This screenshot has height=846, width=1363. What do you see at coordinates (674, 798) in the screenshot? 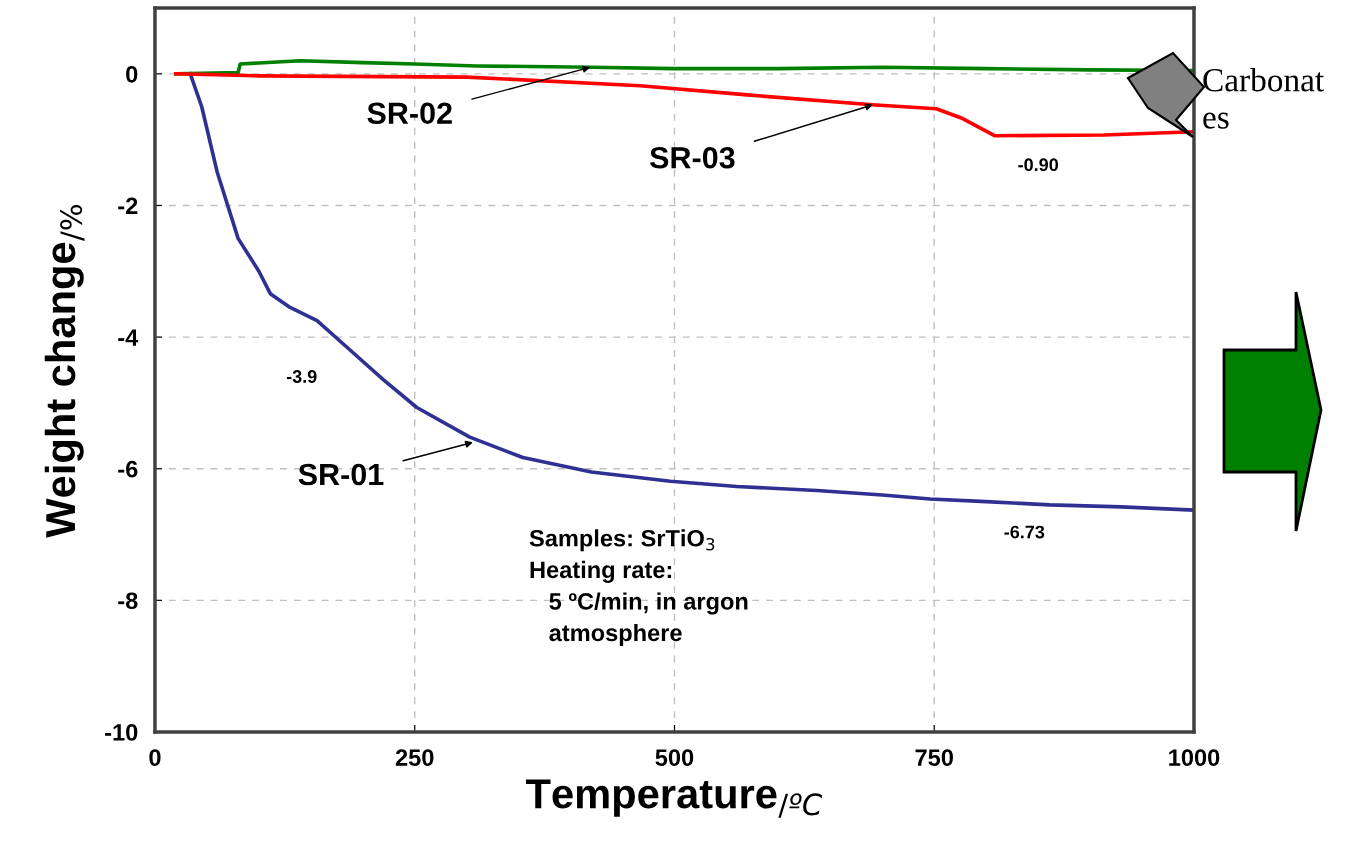
I see `x-axis-title: Temperature$_{/ºC}$` at bounding box center [674, 798].